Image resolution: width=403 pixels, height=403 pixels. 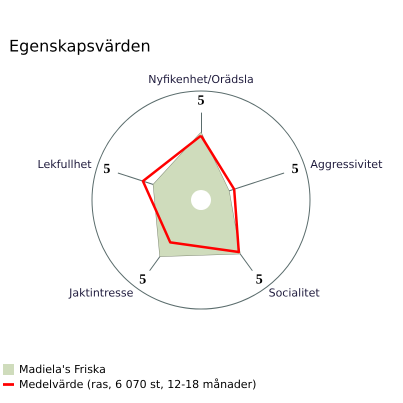 What do you see at coordinates (201, 79) in the screenshot?
I see `spoke-label: Nyfikenhet/Orädsla` at bounding box center [201, 79].